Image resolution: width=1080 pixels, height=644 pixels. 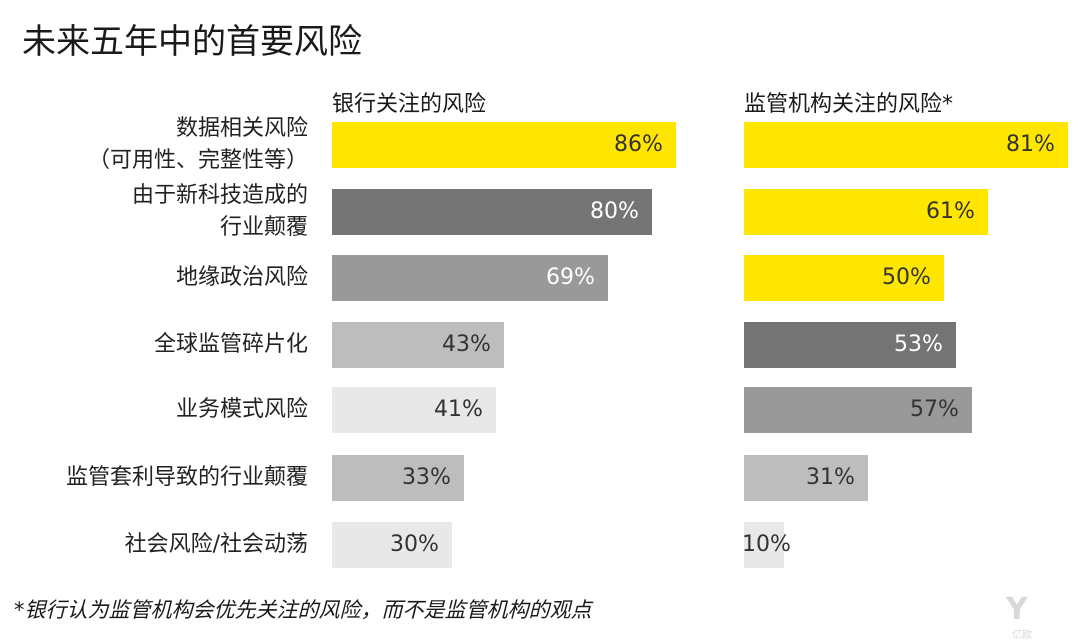 I want to click on category-label-line: 地缘政治风险, so click(x=241, y=277).